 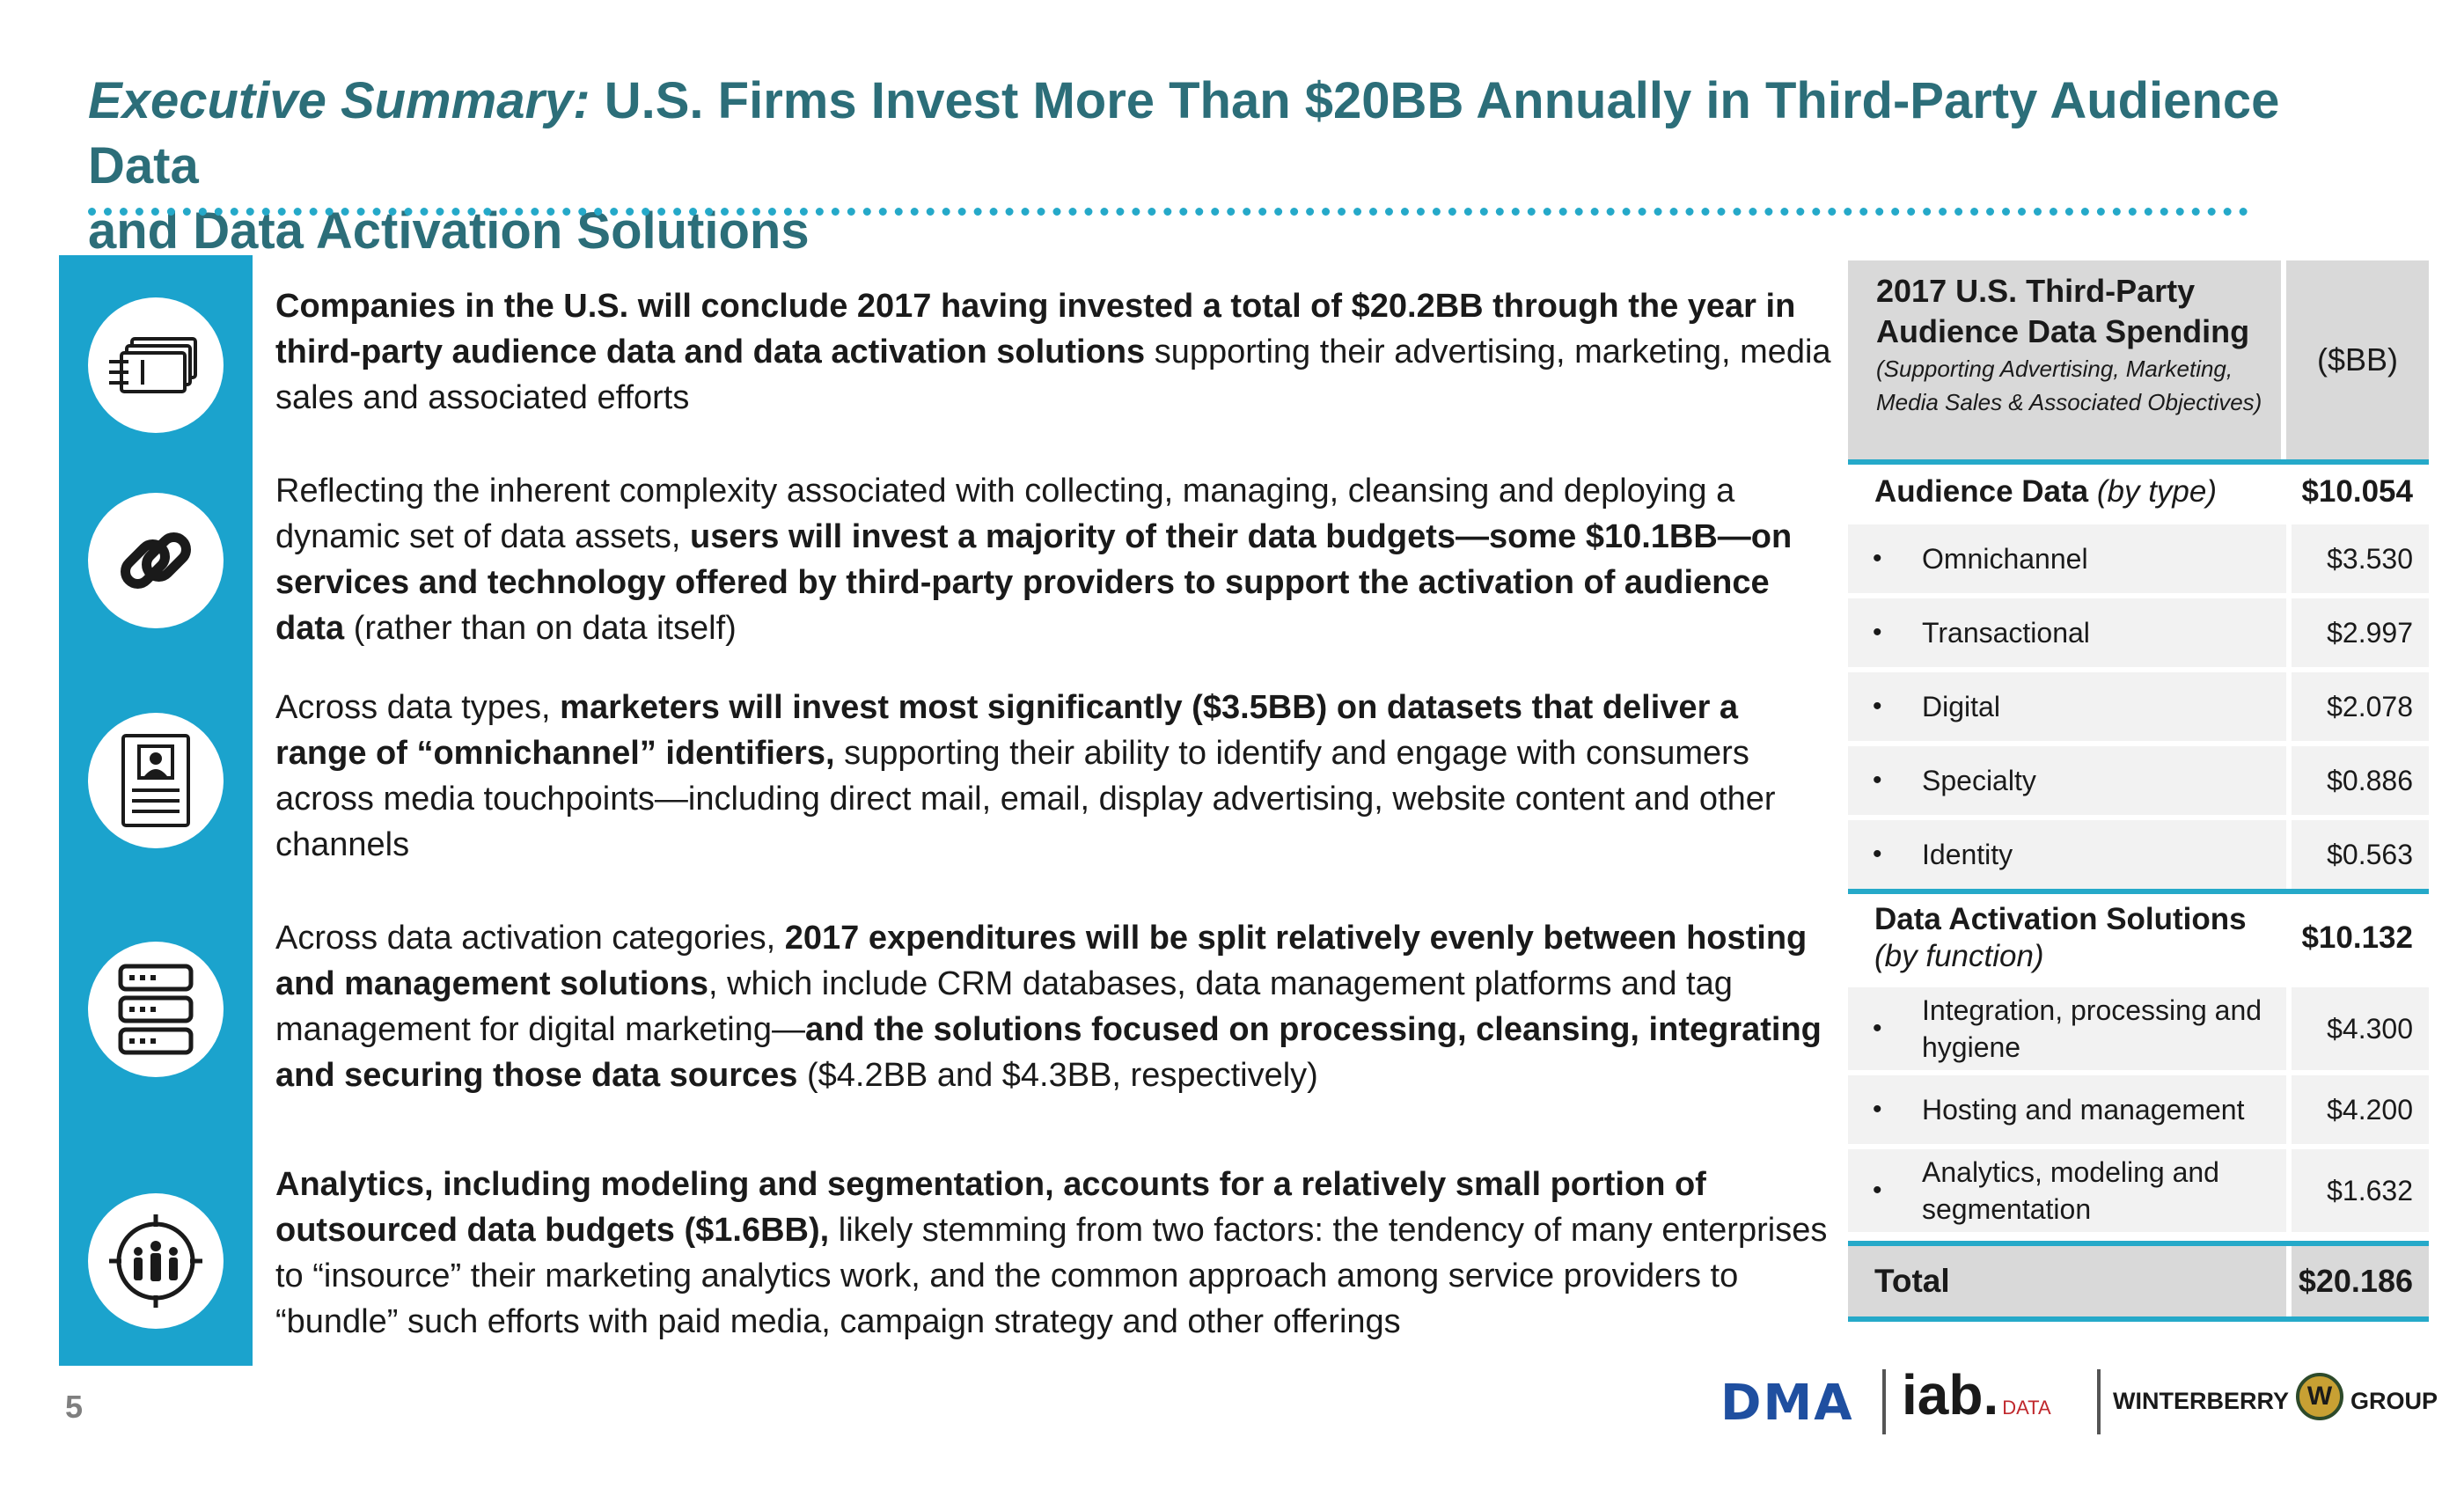 I want to click on winterberry-logo: WINTERBERRY W GROUP, so click(x=2276, y=1396).